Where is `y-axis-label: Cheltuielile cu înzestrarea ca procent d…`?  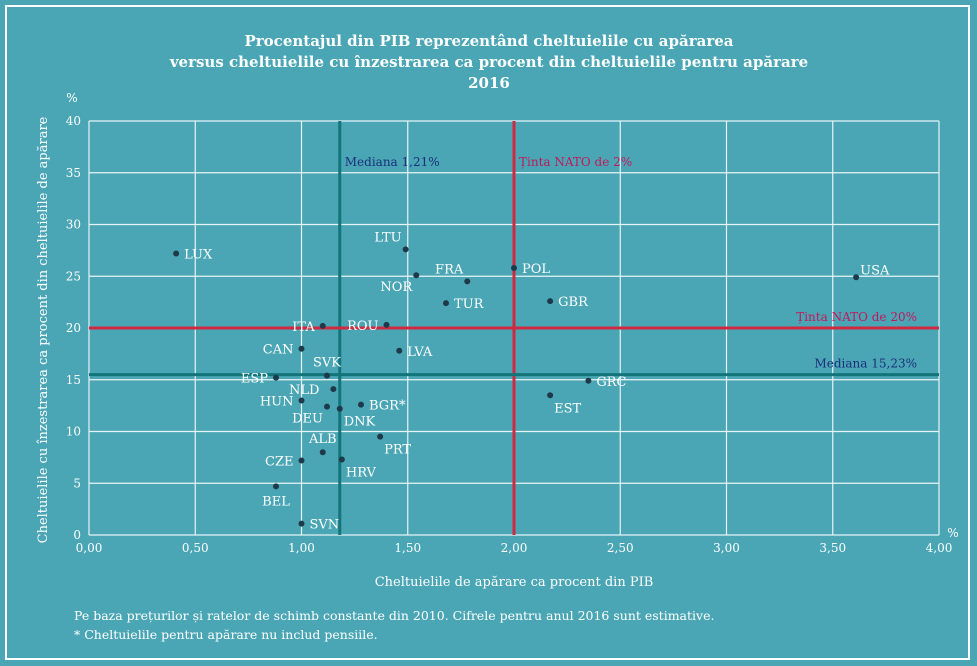 y-axis-label: Cheltuielile cu înzestrarea ca procent d… is located at coordinates (43, 329).